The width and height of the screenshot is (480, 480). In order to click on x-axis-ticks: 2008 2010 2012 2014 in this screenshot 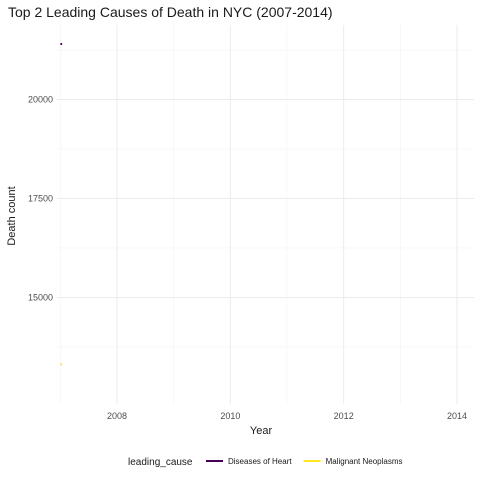, I will do `click(287, 416)`.